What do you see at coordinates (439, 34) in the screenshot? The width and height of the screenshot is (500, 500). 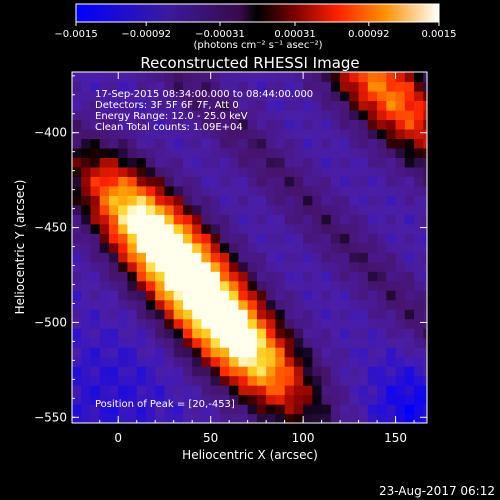 I see `colorbar-tick-label: 0.0015` at bounding box center [439, 34].